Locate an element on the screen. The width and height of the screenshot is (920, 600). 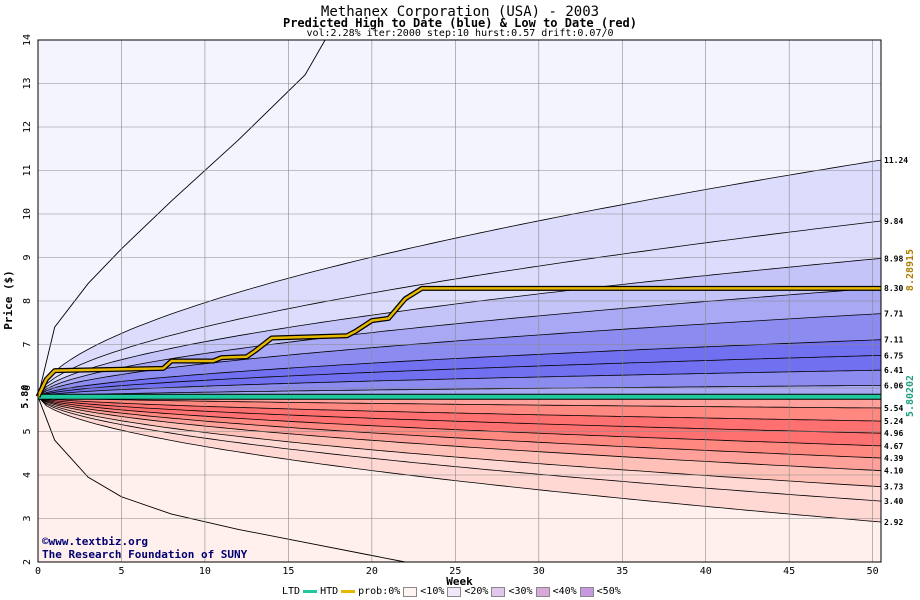
y-tick-label: 9 is located at coordinates (27, 257).